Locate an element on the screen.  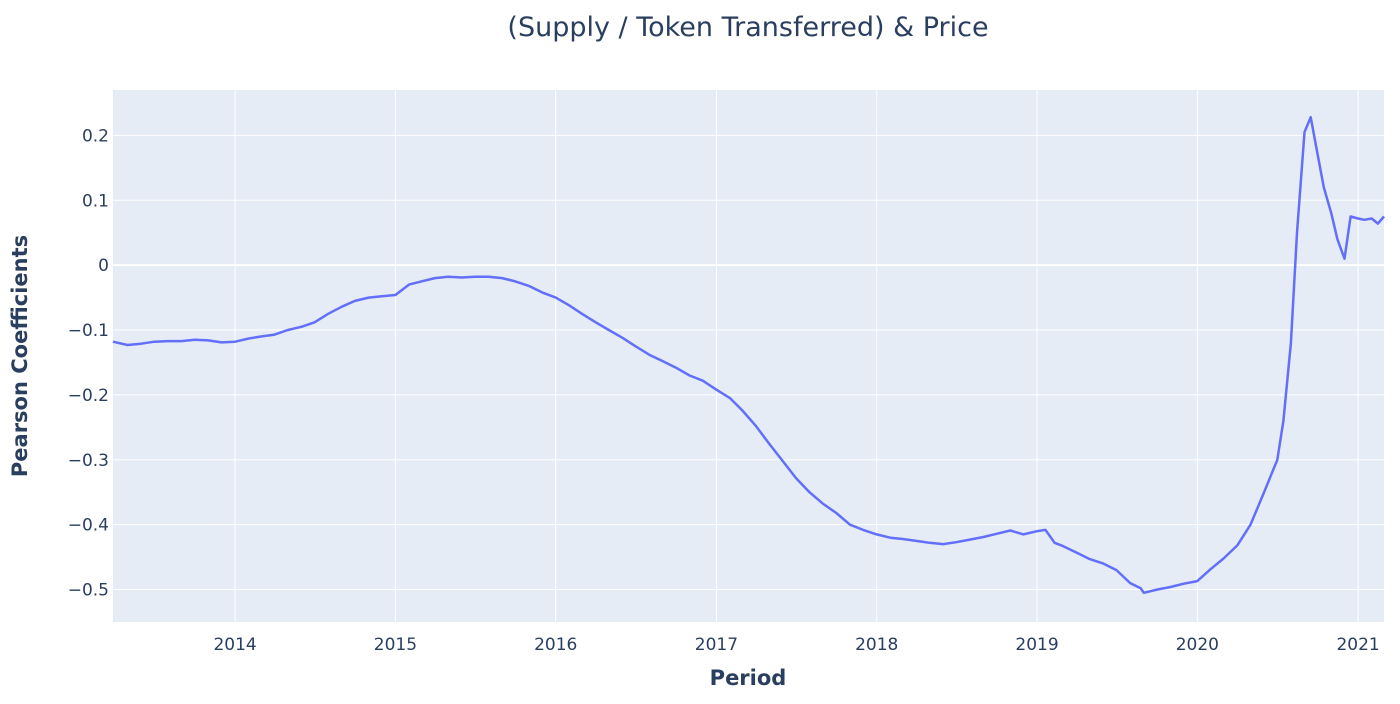
y-tick-label: 0.1 is located at coordinates (95, 201).